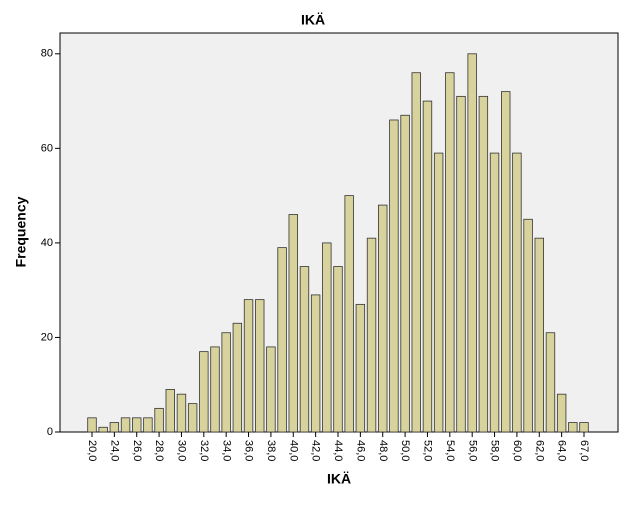 Image resolution: width=626 pixels, height=506 pixels. Describe the element at coordinates (405, 450) in the screenshot. I see `x-tick-label: 50,0` at that location.